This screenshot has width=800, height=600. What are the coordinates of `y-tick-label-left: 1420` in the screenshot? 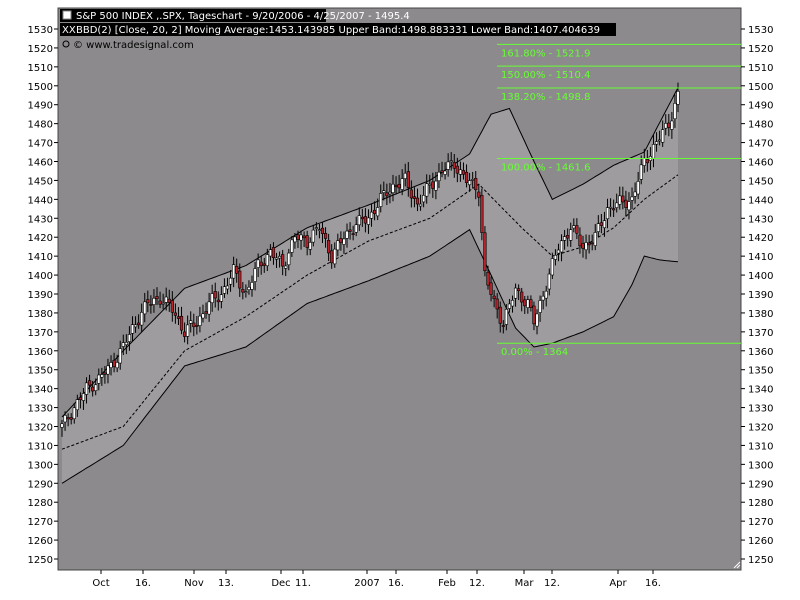 It's located at (40, 238).